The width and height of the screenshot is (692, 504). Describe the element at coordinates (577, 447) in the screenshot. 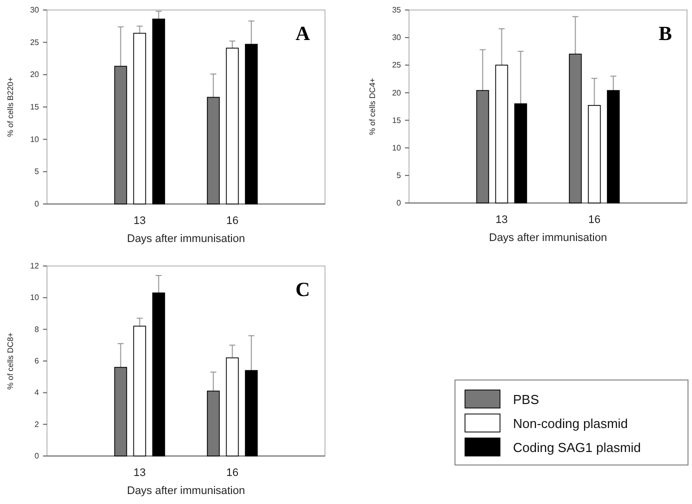

I see `legend-label: Coding SAG1 plasmid` at that location.